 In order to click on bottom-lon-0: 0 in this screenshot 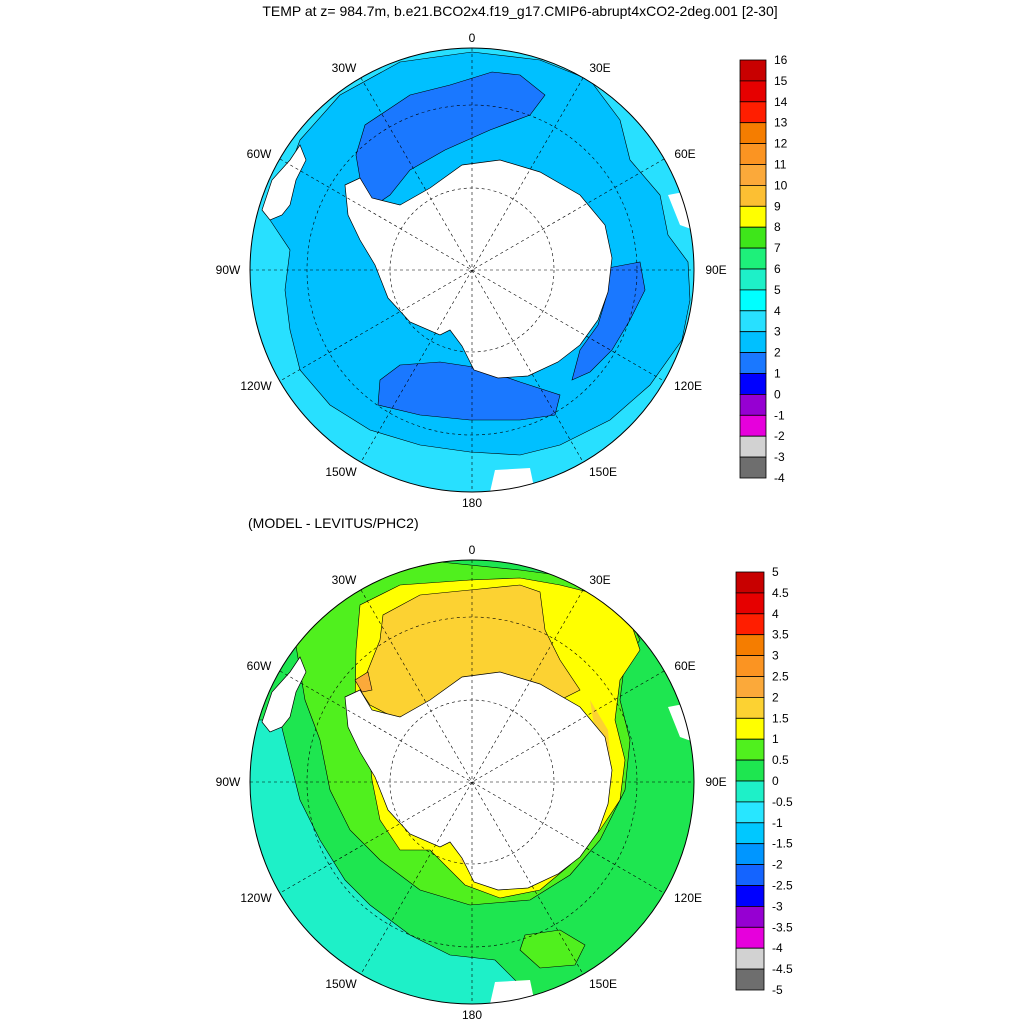, I will do `click(472, 550)`.